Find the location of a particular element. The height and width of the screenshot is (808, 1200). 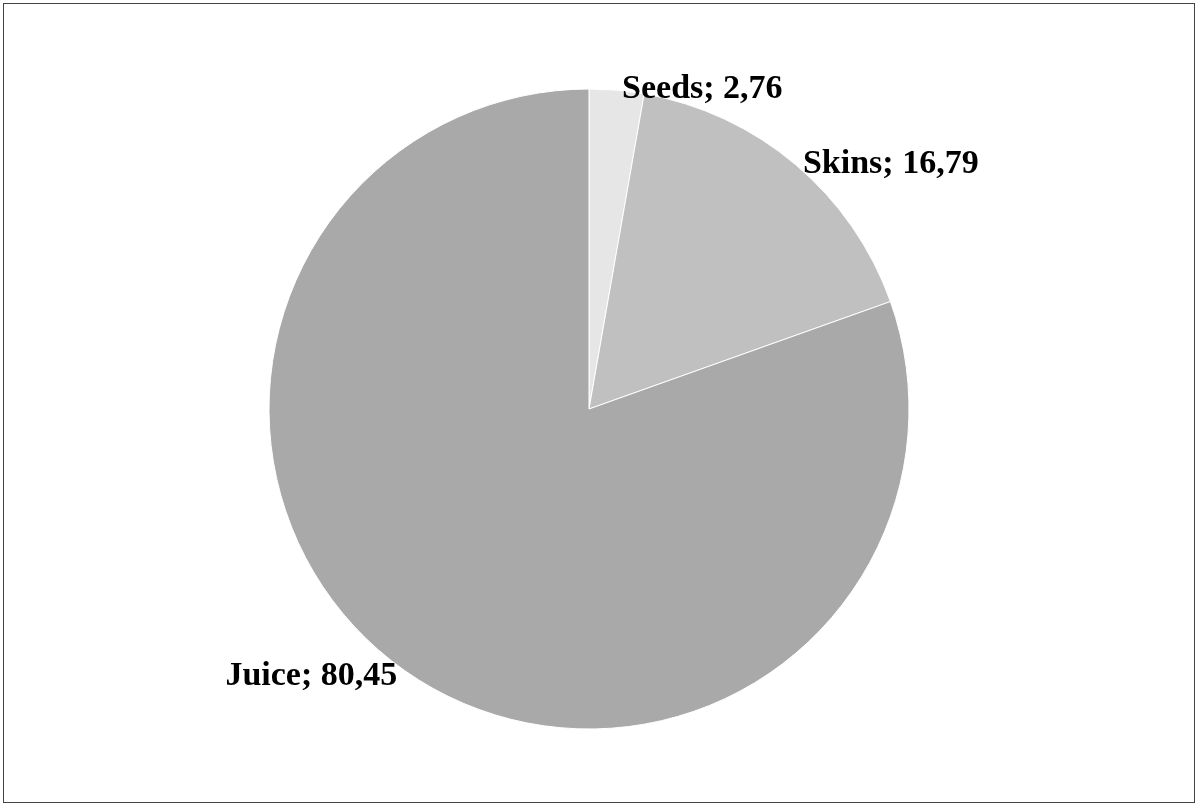

slice-label: Skins; 16,79 is located at coordinates (890, 161).